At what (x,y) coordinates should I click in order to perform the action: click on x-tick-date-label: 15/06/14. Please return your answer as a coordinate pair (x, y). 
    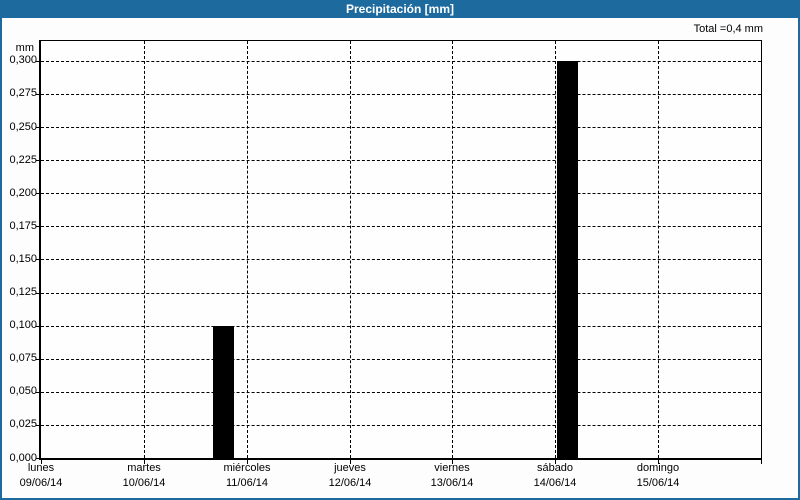
    Looking at the image, I should click on (658, 483).